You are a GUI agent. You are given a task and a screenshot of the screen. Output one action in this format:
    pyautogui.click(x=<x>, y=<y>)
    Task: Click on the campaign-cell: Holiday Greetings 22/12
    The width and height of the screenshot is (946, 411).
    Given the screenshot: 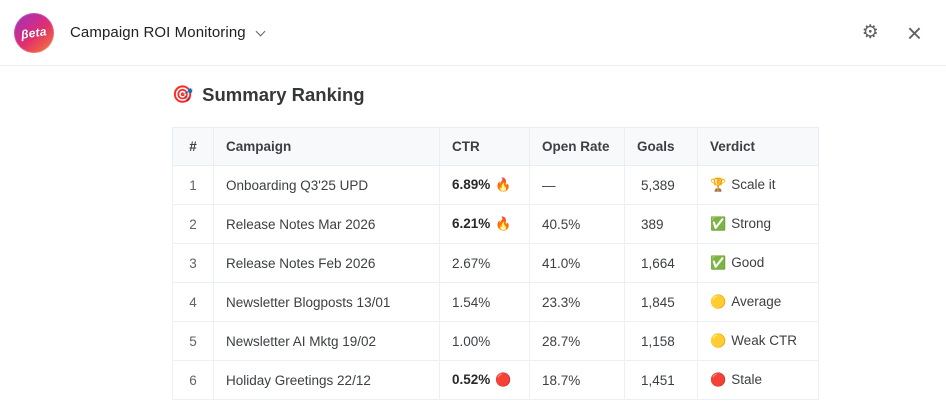 What is the action you would take?
    pyautogui.click(x=326, y=380)
    